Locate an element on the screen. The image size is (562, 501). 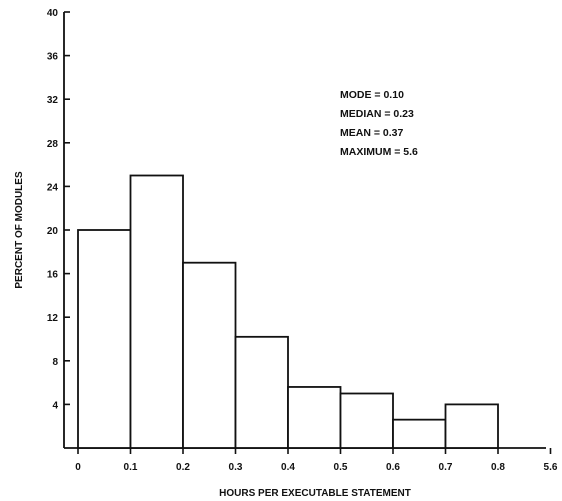
y-tick-label: 16 is located at coordinates (53, 275).